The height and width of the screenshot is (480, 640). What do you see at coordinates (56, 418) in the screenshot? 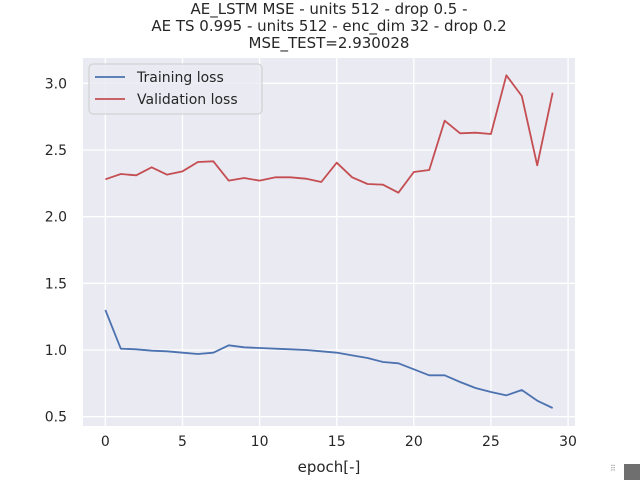
I see `y-tick-label: 0.5` at bounding box center [56, 418].